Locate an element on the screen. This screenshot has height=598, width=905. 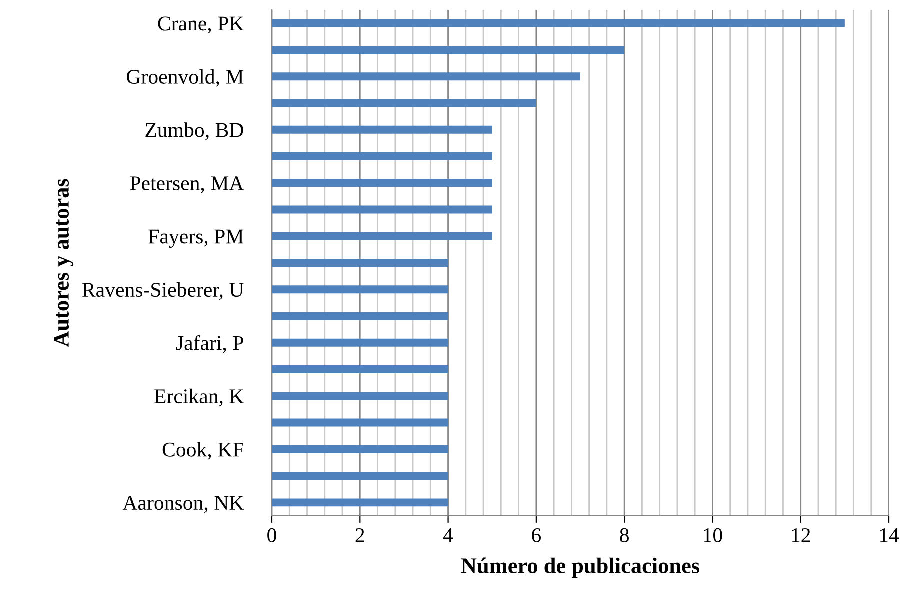
y-tick-label: Zumbo, BD is located at coordinates (195, 131).